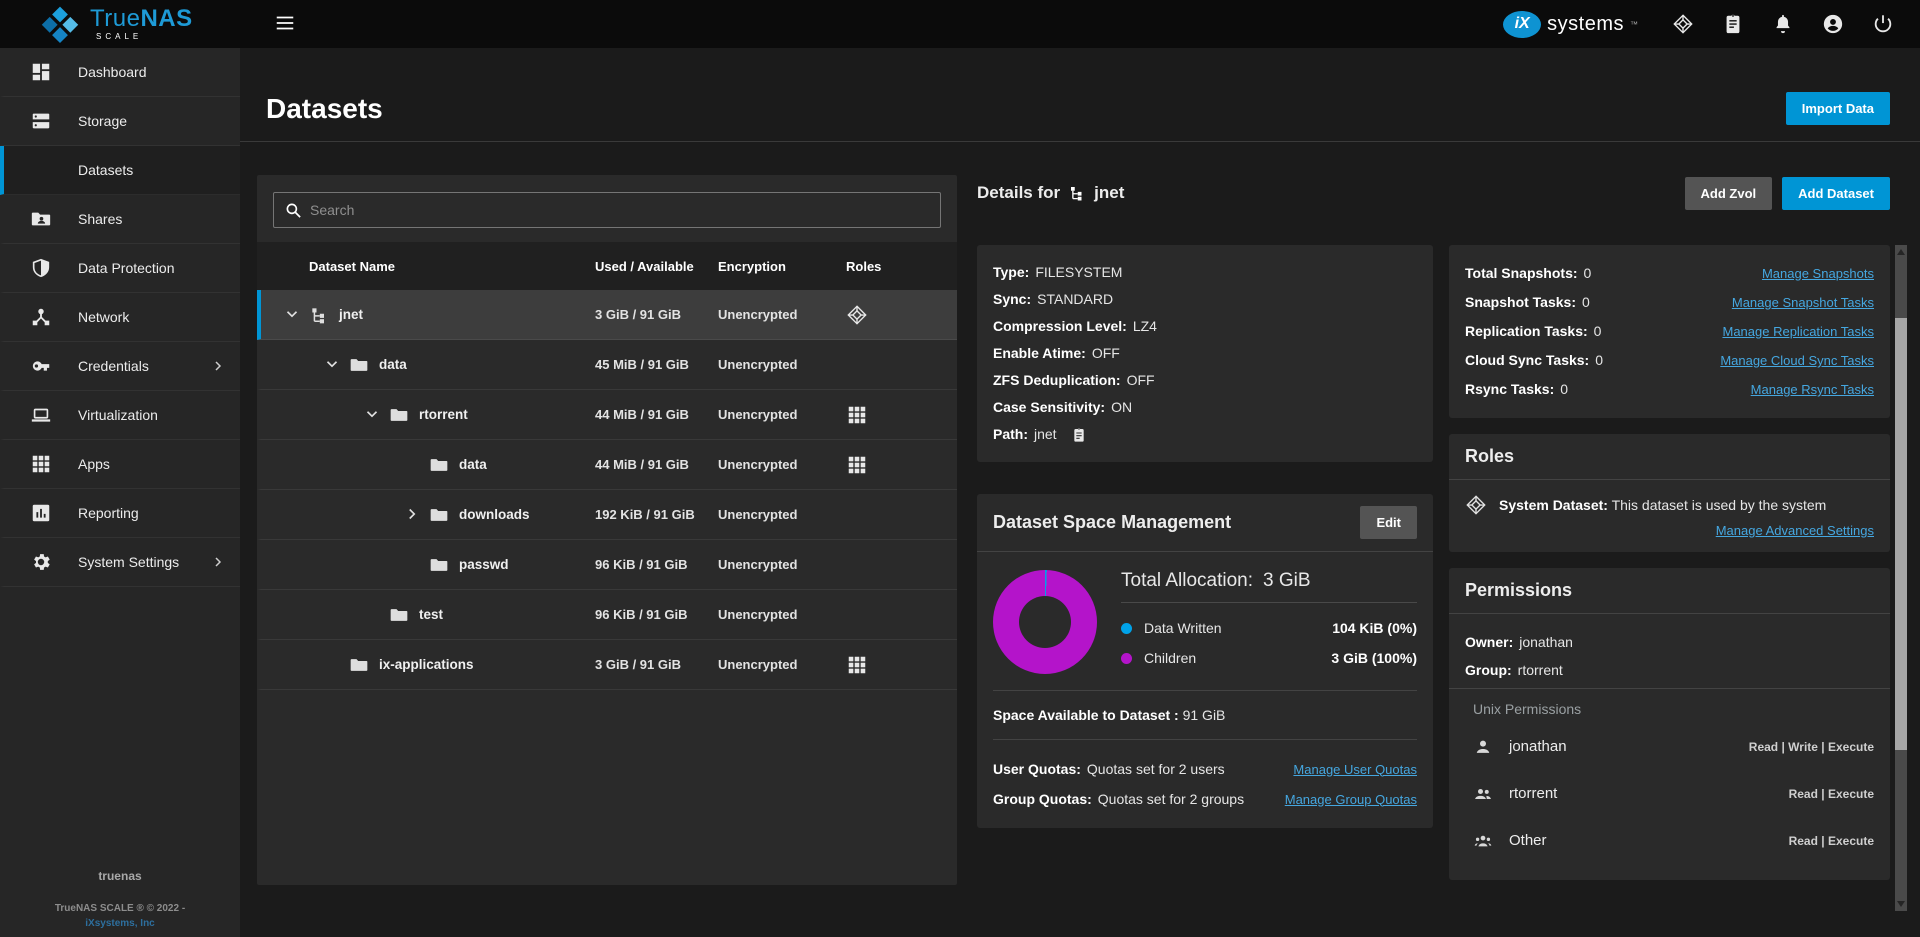  I want to click on truenas-logo: TrueNAS SCALE, so click(120, 24).